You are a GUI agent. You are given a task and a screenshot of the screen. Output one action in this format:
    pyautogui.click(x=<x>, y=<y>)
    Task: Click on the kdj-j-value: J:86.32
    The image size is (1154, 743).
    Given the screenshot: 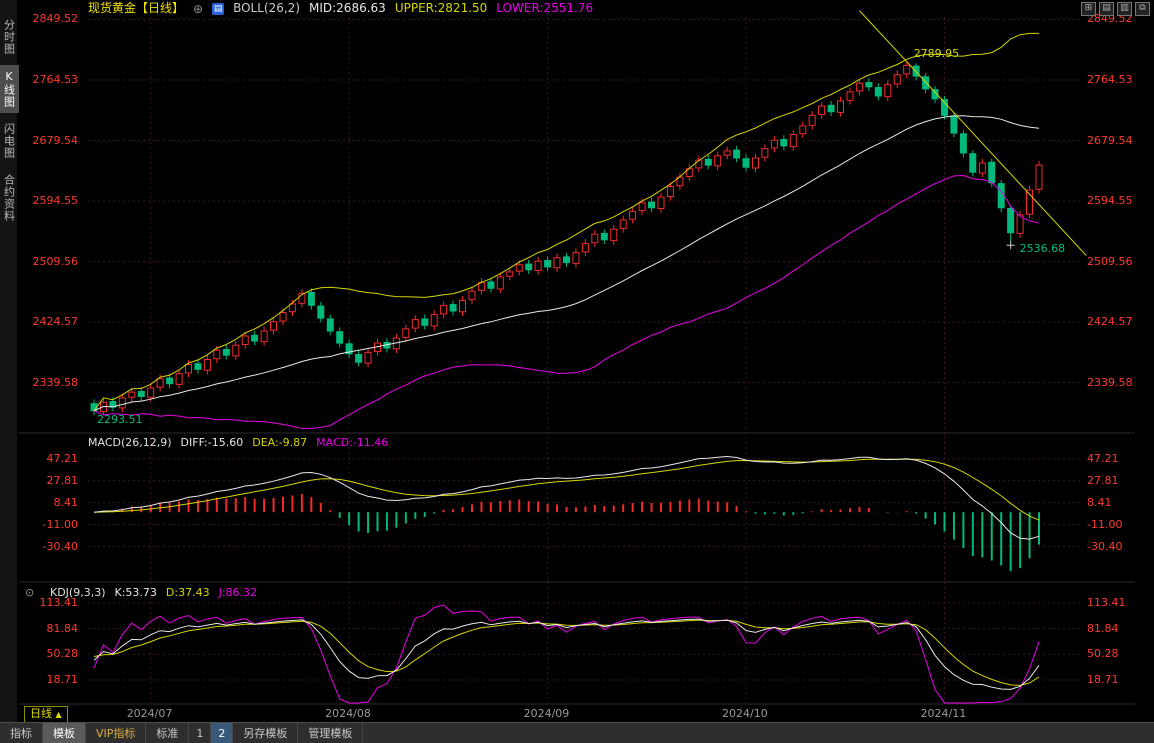 What is the action you would take?
    pyautogui.click(x=238, y=592)
    